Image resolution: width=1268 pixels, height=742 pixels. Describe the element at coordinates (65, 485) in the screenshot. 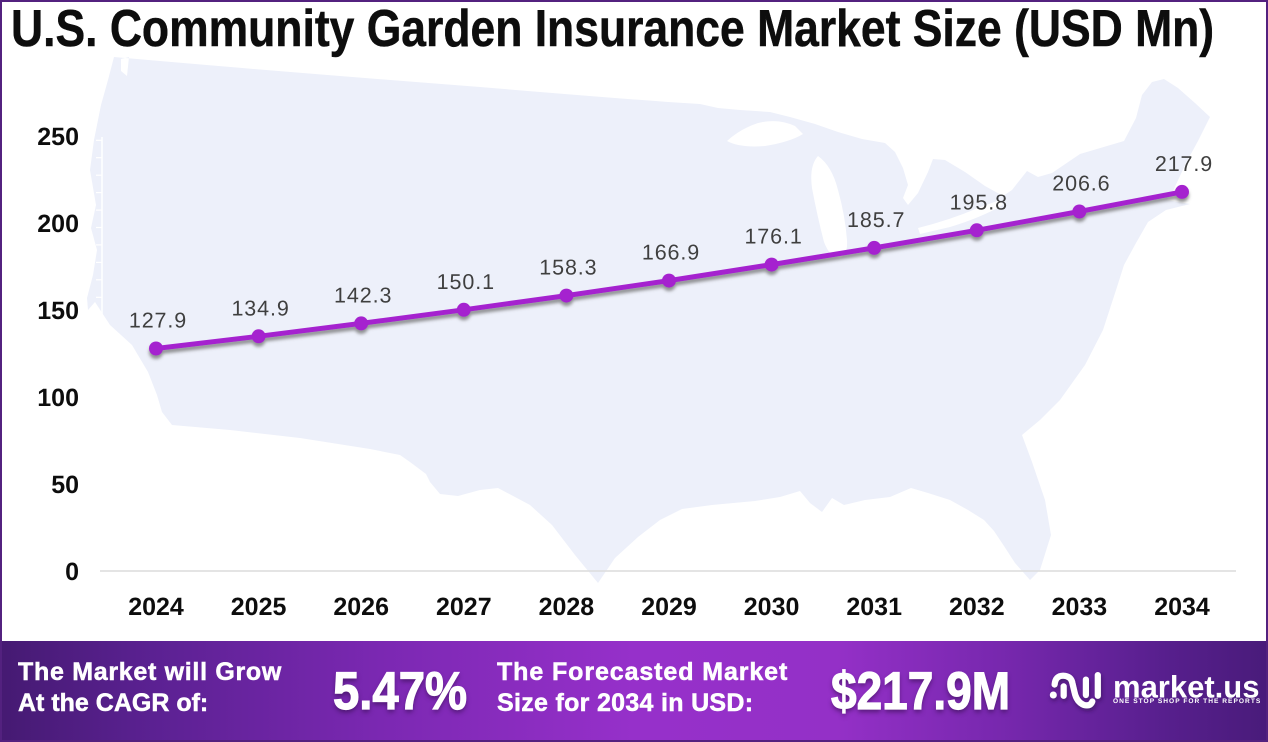

I see `svg-text: 50` at that location.